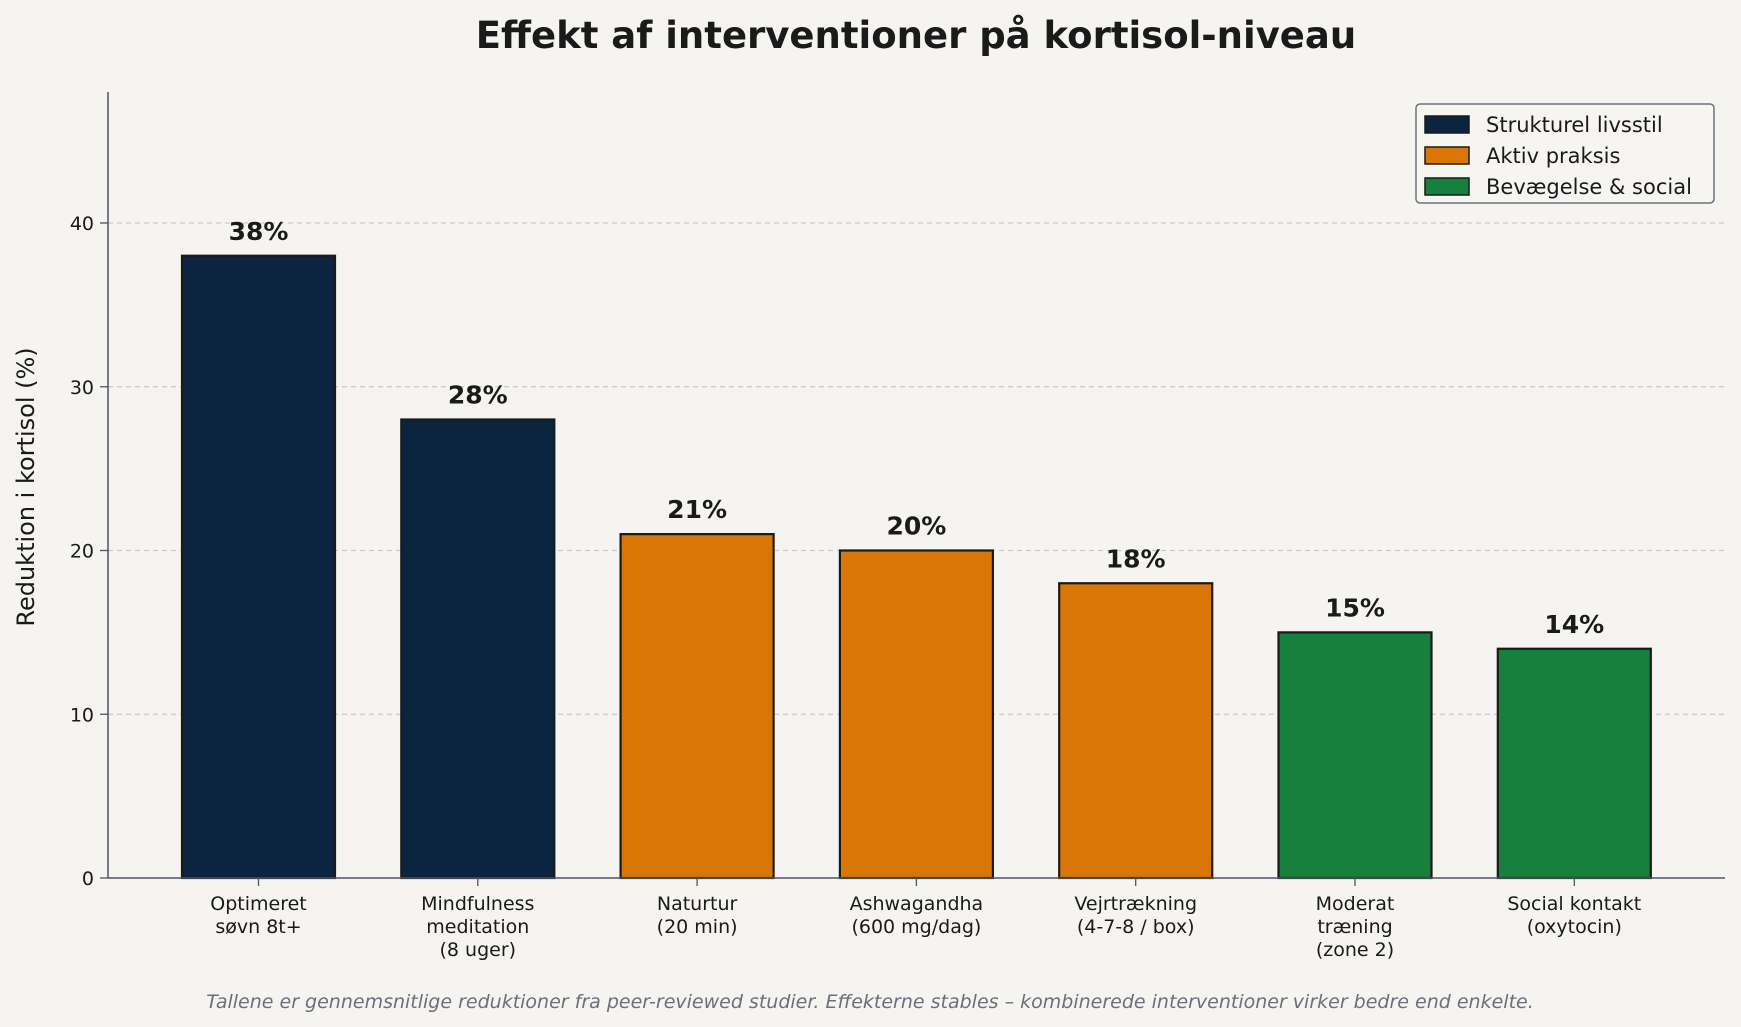 The width and height of the screenshot is (1741, 1027). I want to click on bar-value-label: 20%, so click(916, 526).